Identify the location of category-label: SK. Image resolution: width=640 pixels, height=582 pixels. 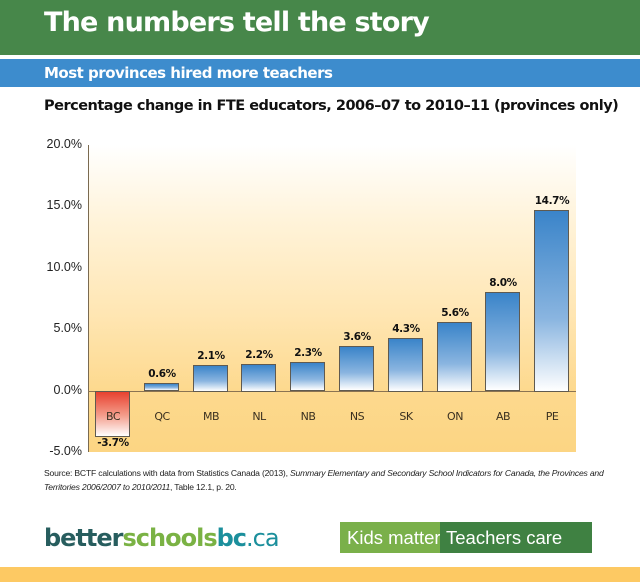
(406, 416).